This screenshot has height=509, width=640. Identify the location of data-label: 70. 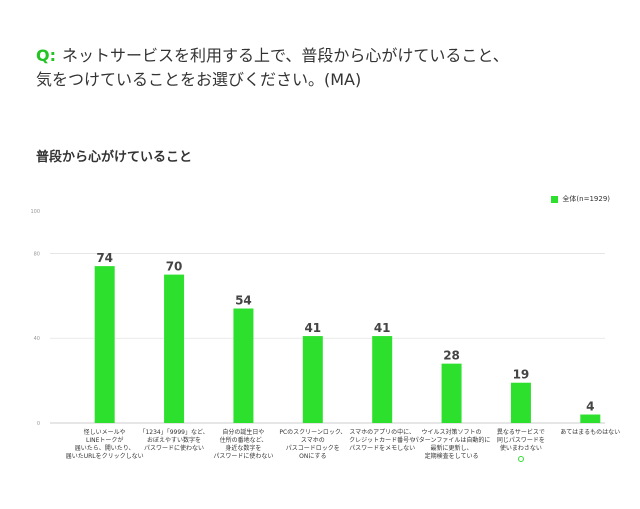
(174, 267).